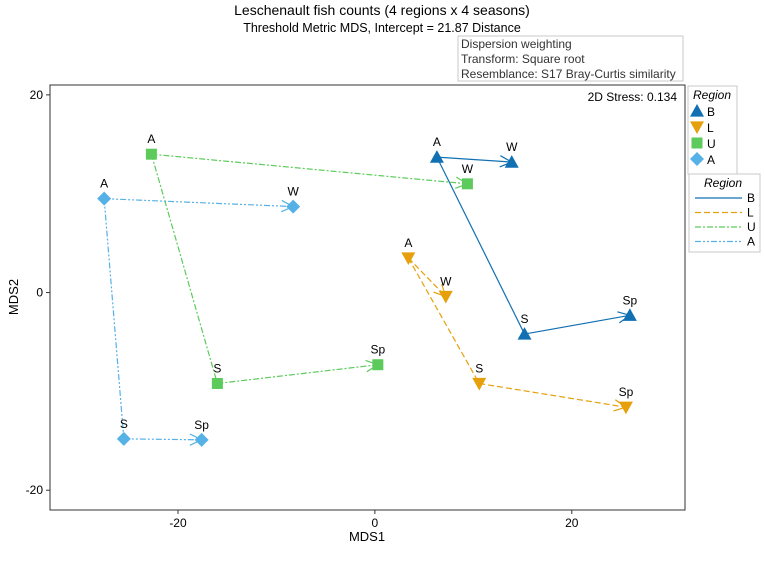 This screenshot has height=566, width=765. Describe the element at coordinates (37, 95) in the screenshot. I see `y-tick-label: 20` at that location.